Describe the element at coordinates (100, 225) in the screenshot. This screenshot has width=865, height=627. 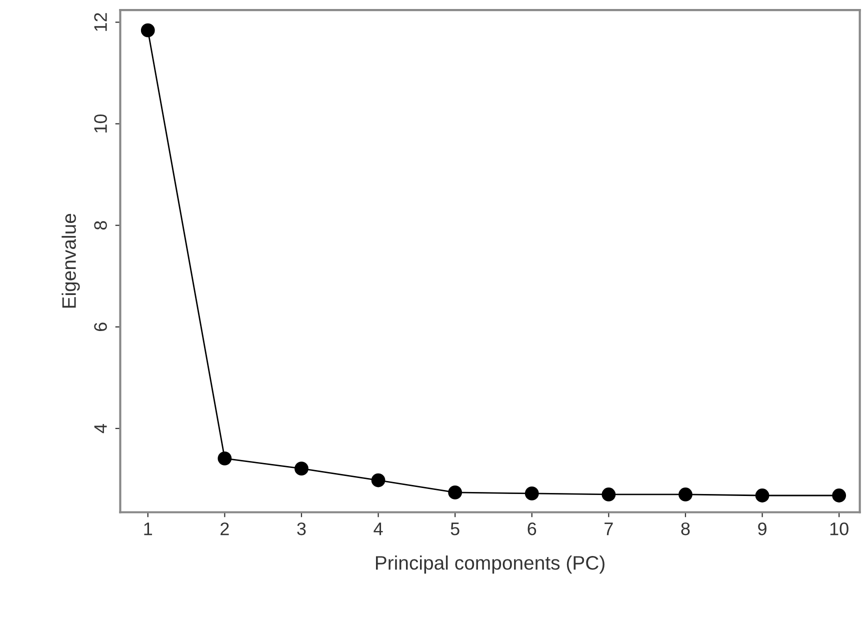
I see `y-tick-label: 8` at that location.